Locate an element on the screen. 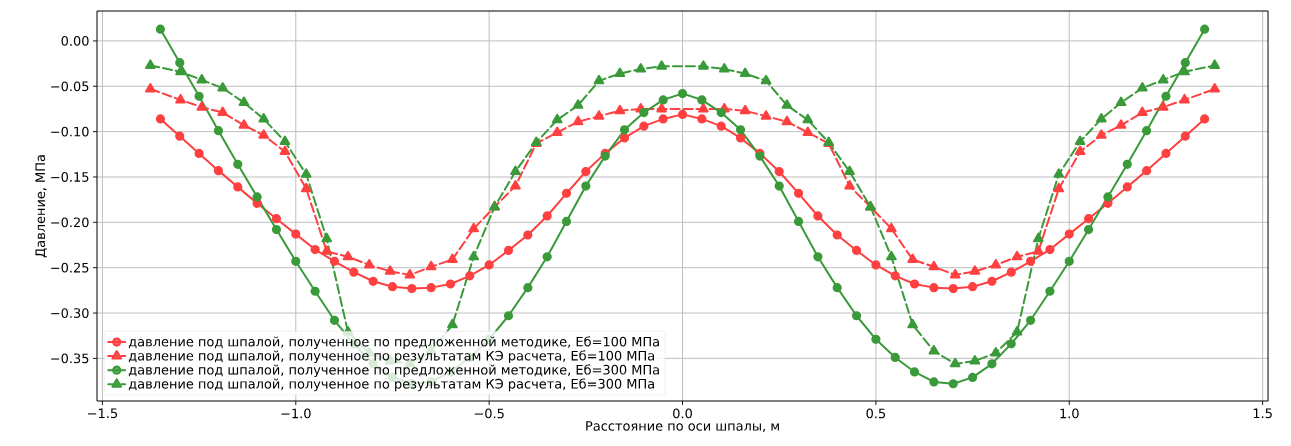  x-tick-label: −1.5 is located at coordinates (103, 413).